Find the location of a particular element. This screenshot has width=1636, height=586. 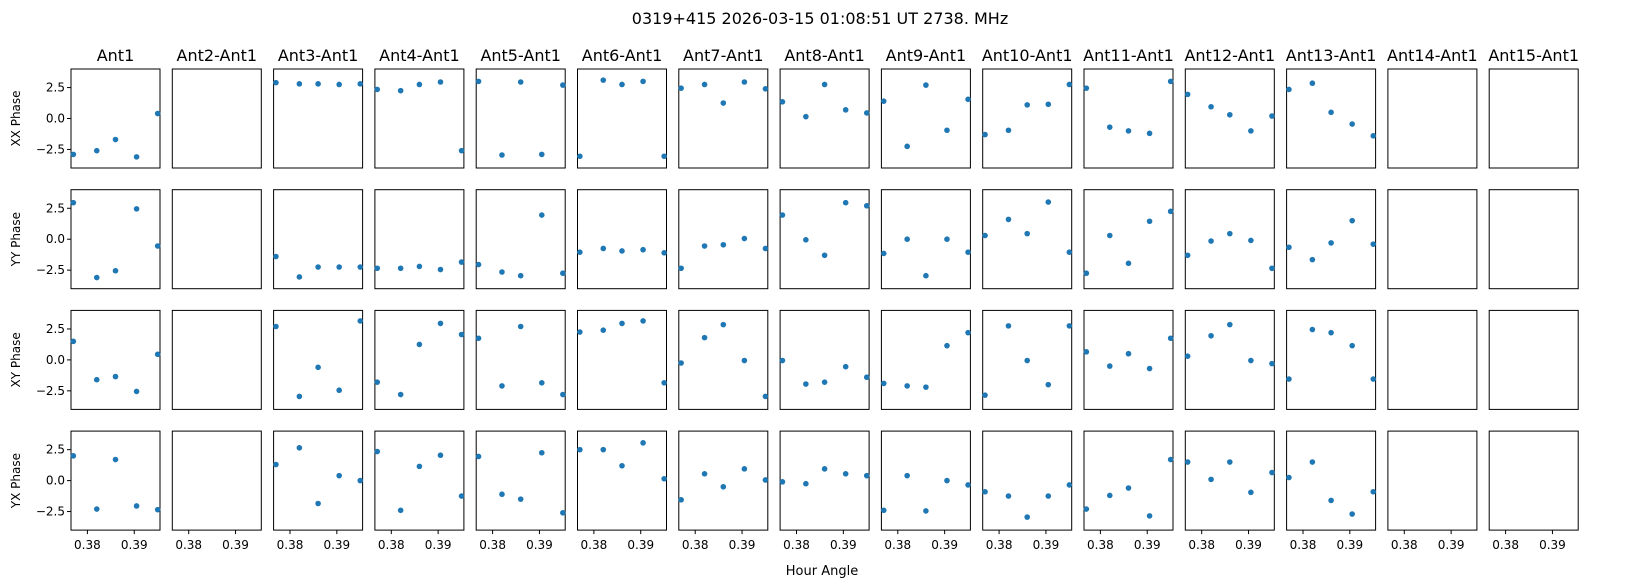

subplot-panel: 2.5 0.0 −2.5 is located at coordinates (98, 239).